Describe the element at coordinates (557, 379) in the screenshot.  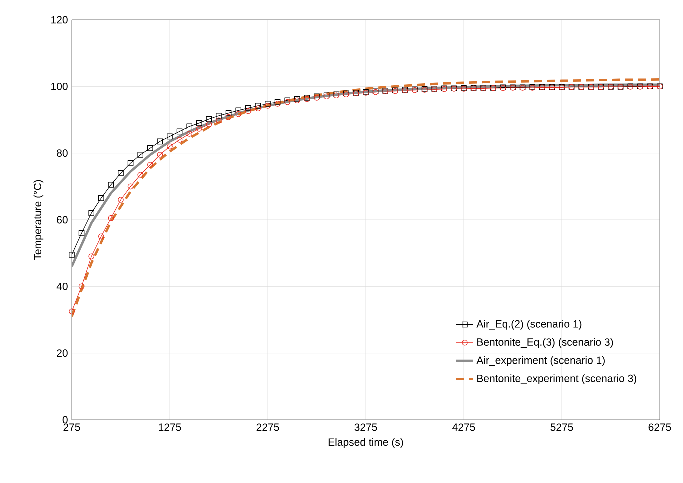
I see `legend-label: Bentonite_experiment (scenario 3)` at that location.